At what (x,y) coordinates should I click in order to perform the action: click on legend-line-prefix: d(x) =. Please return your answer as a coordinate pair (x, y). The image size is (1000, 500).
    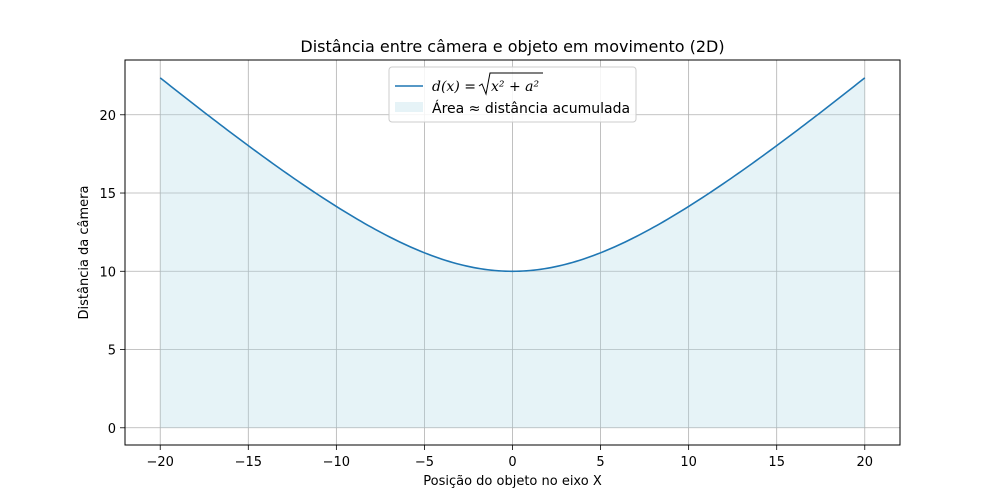
    Looking at the image, I should click on (454, 87).